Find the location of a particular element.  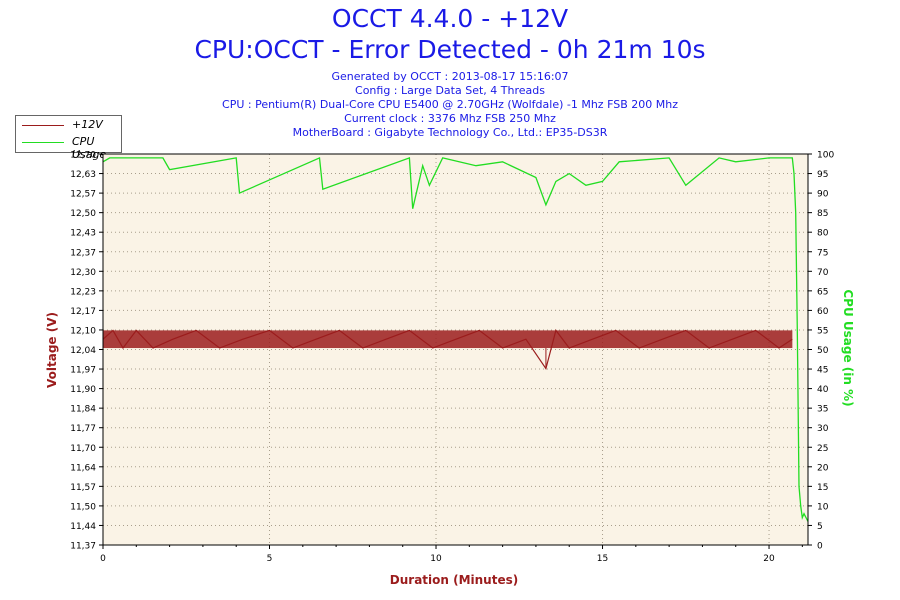

y-tick-label-left: 11,64 is located at coordinates (83, 468).